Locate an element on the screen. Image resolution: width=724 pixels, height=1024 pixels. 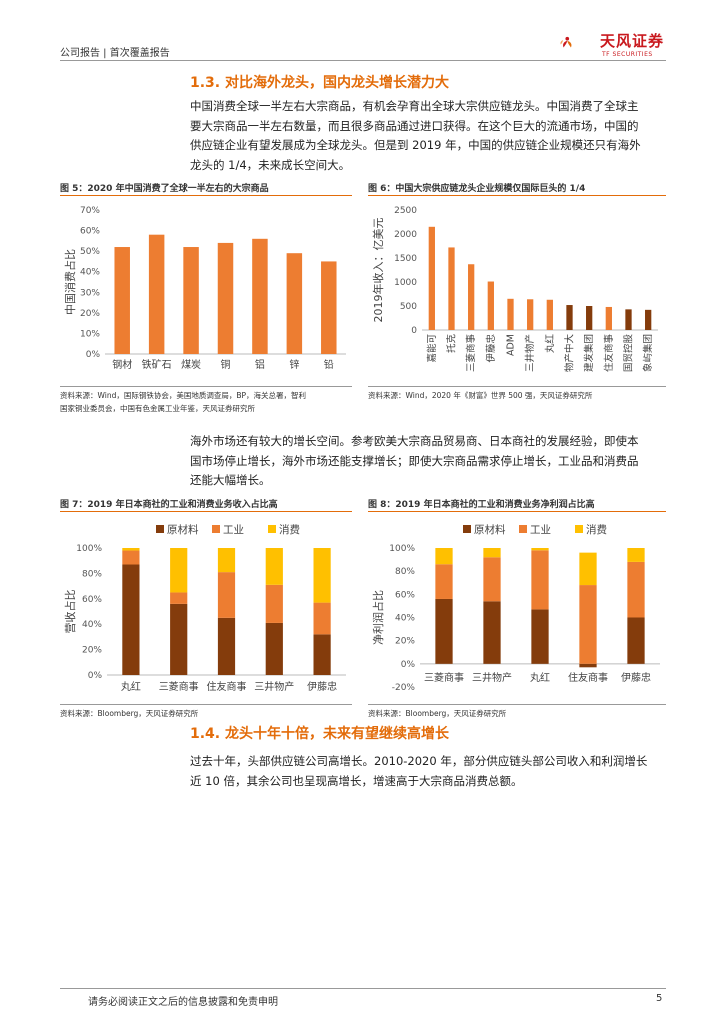
fig8-title-rule is located at coordinates (517, 511).